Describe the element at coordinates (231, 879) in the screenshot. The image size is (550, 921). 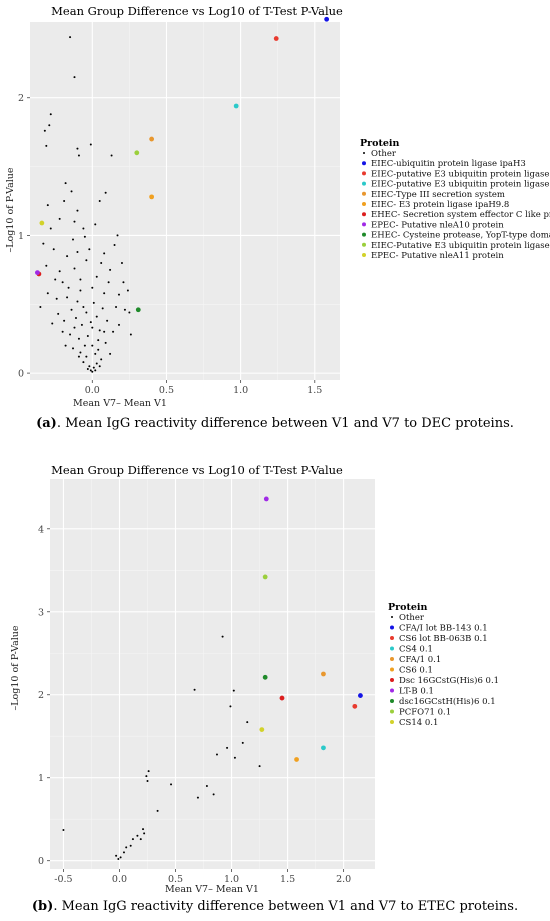
I see `x-tick-label: 1.0` at that location.